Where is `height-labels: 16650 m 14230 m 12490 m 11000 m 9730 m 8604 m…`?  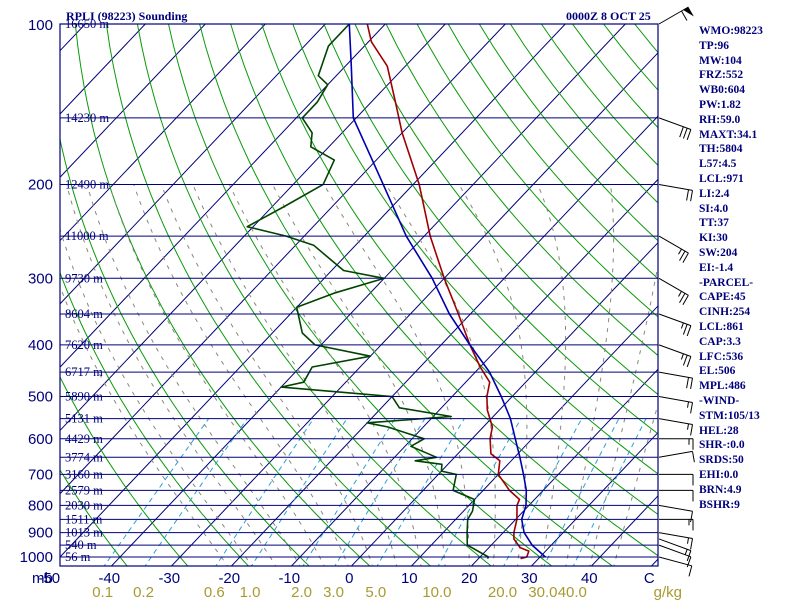 height-labels: 16650 m 14230 m 12490 m 11000 m 9730 m 8604 m… is located at coordinates (87, 290).